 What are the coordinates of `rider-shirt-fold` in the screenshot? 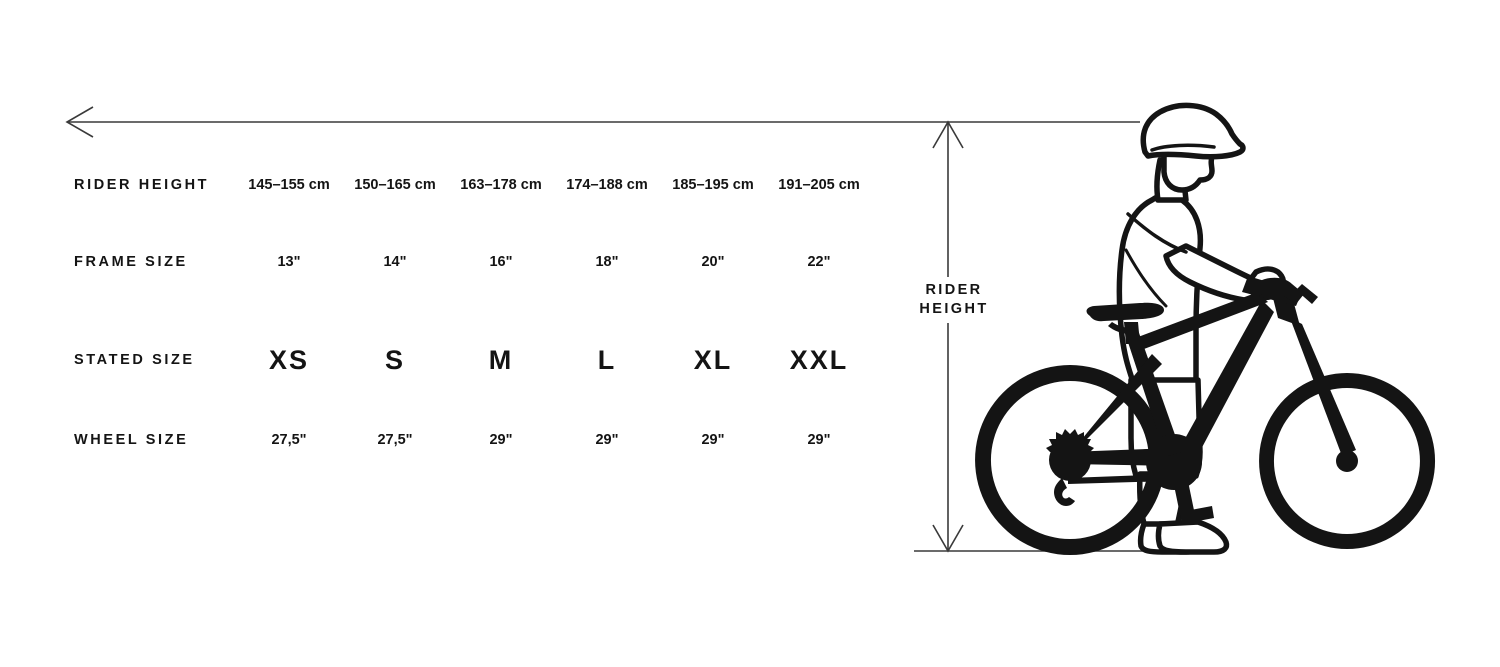 It's located at (1146, 278).